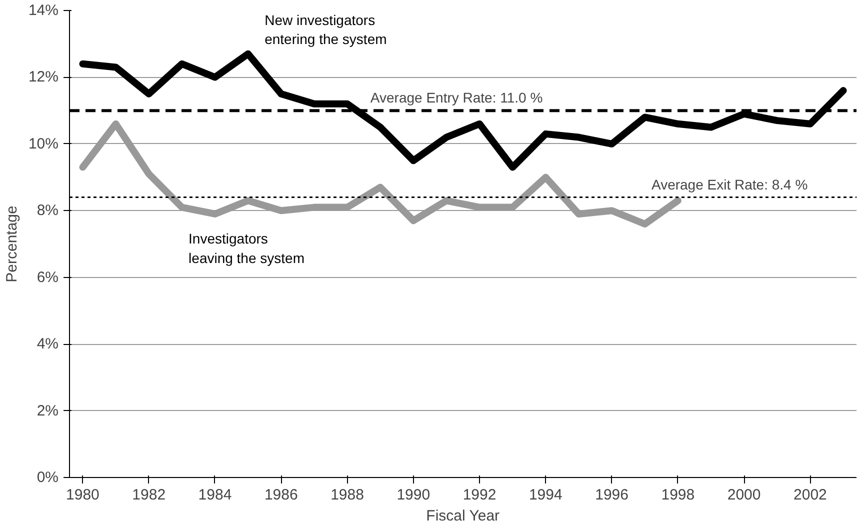 This screenshot has height=527, width=866. Describe the element at coordinates (456, 98) in the screenshot. I see `ref-line-label: Average Entry Rate: 11.0 %` at that location.